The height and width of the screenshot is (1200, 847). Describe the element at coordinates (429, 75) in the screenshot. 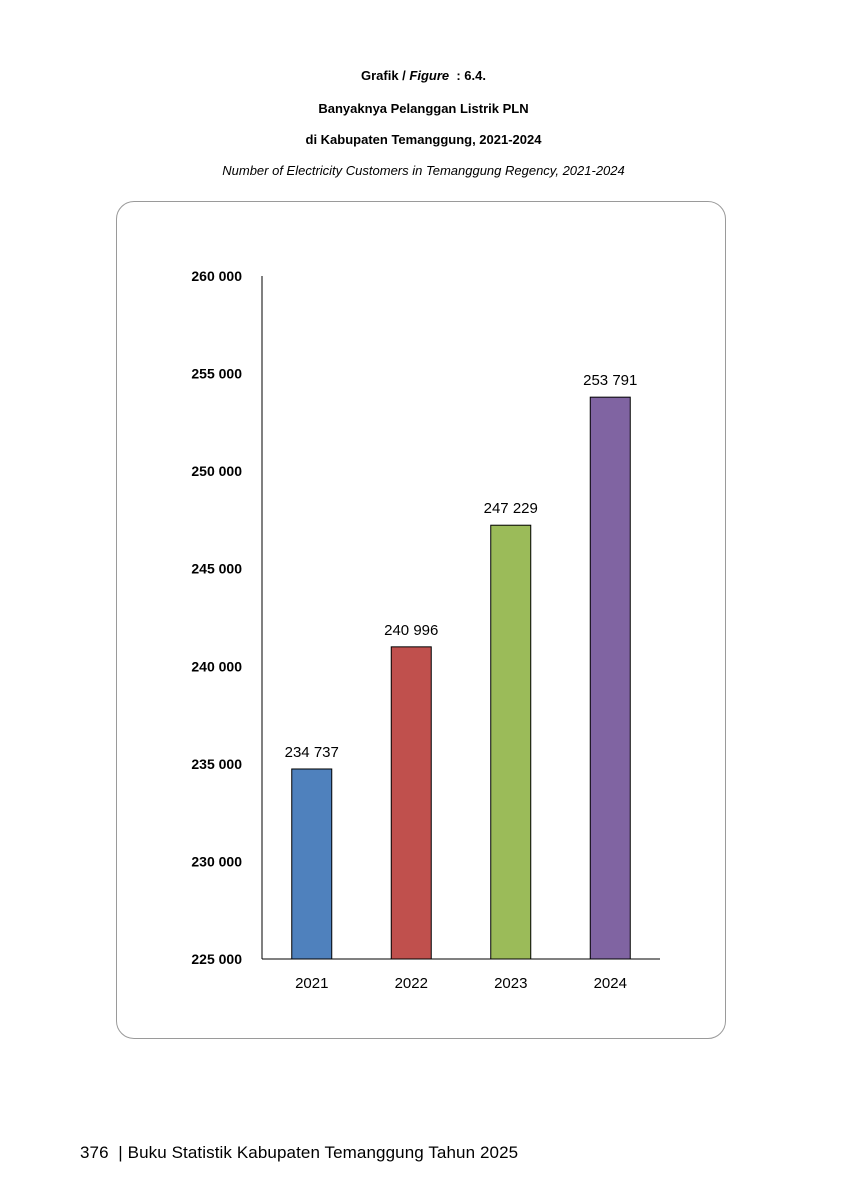

I see `figure-word: Figure` at that location.